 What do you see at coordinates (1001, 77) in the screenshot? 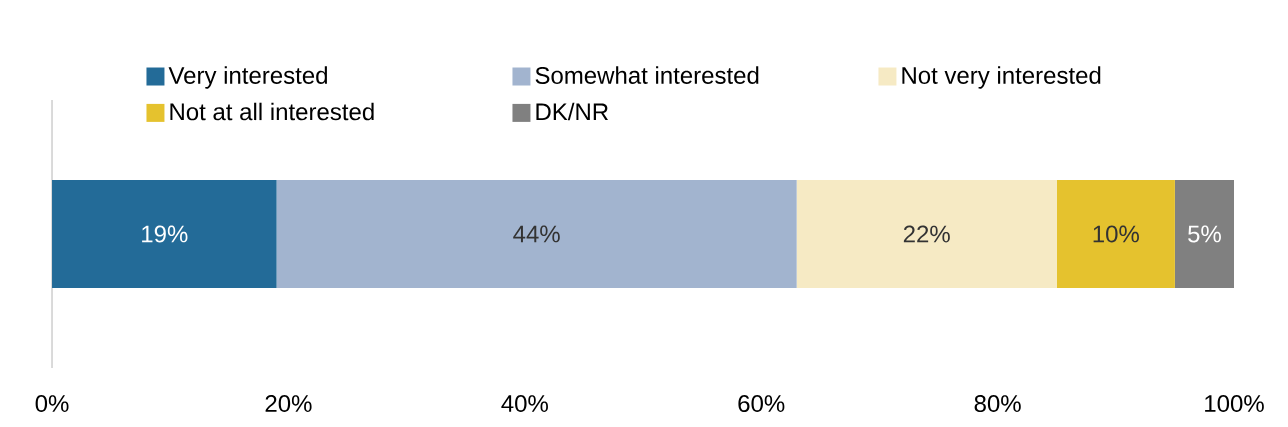
I see `legend-label: Not very interested` at bounding box center [1001, 77].